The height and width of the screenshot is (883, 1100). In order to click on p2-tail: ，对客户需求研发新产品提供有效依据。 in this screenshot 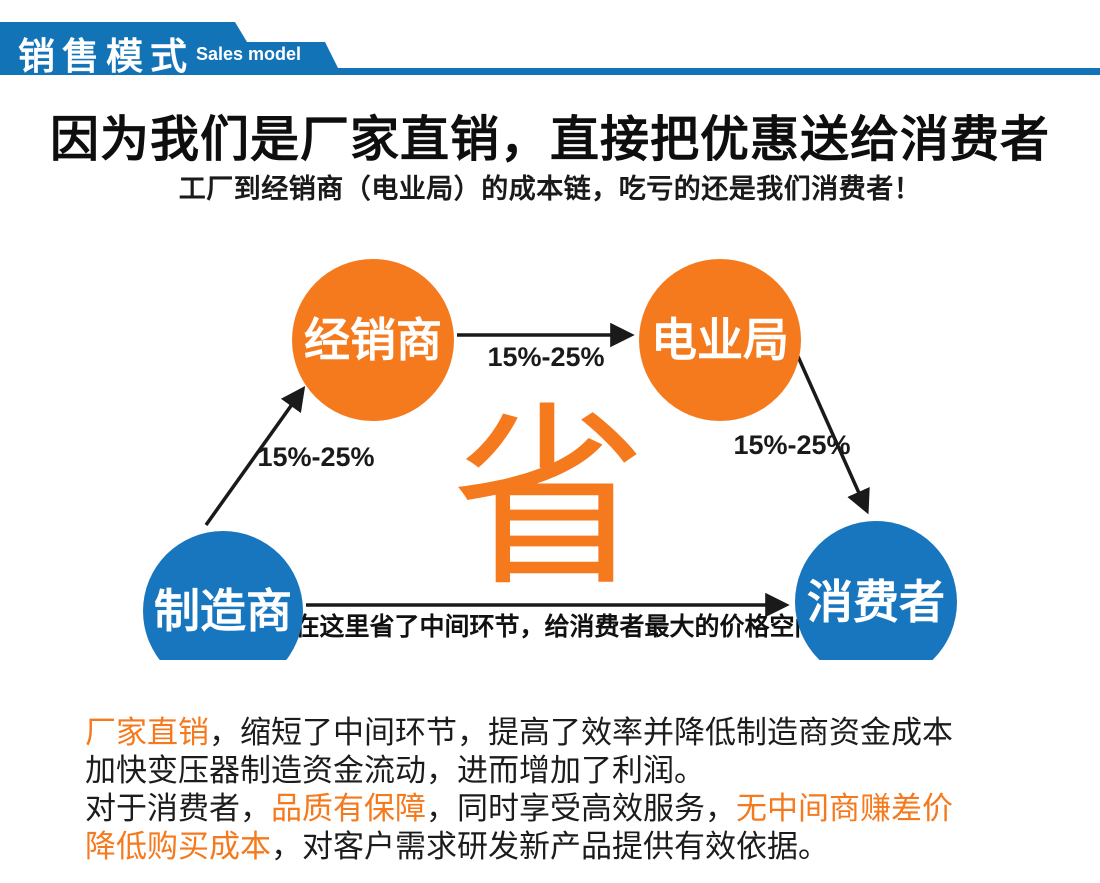, I will do `click(550, 846)`.